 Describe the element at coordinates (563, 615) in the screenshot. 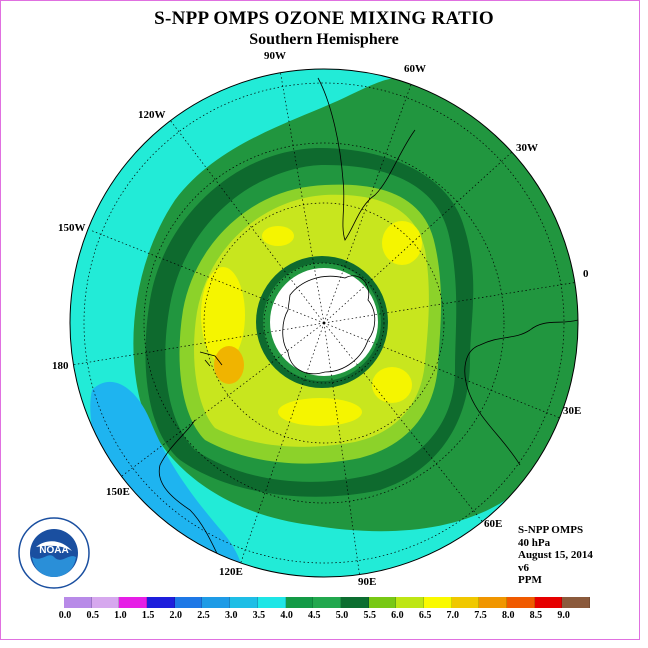

I see `colorbar-tick-label: 9.0` at that location.